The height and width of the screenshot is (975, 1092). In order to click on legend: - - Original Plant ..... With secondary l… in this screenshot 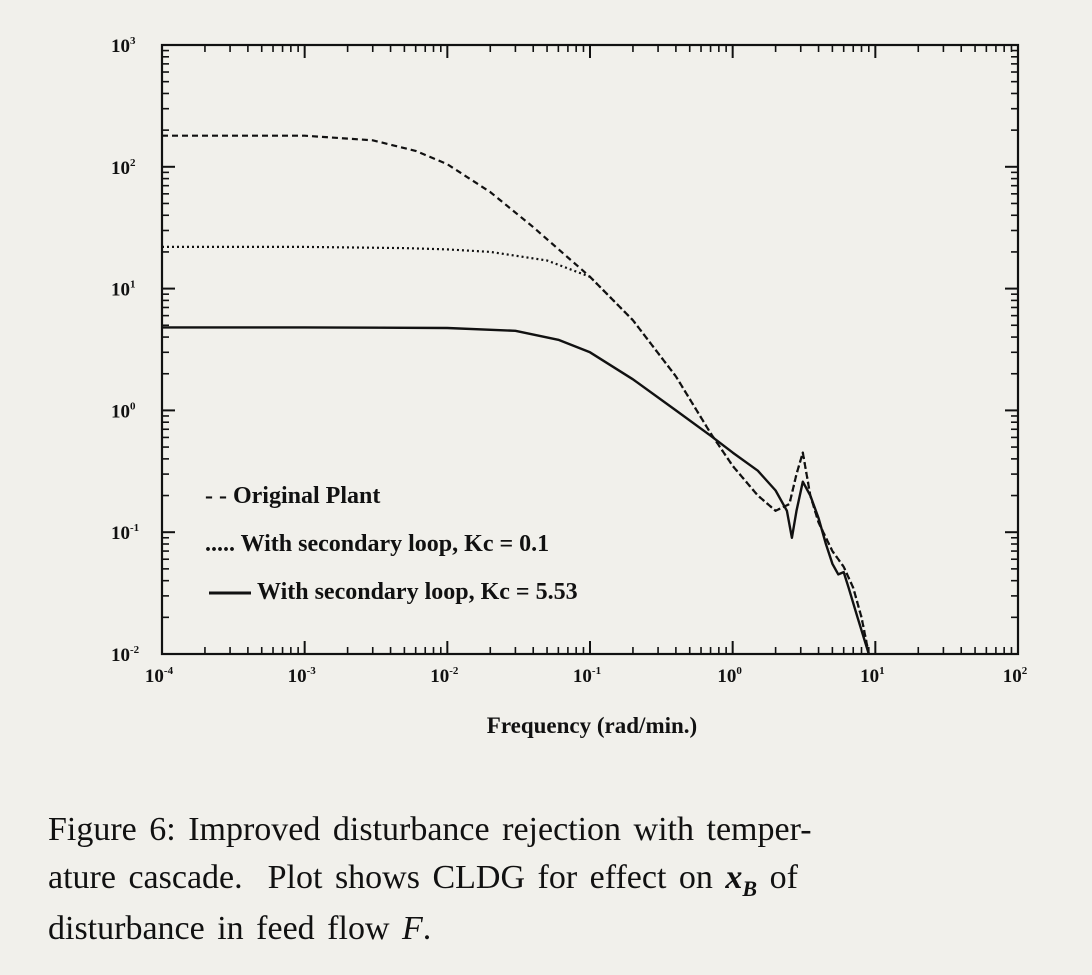, I will do `click(391, 544)`.